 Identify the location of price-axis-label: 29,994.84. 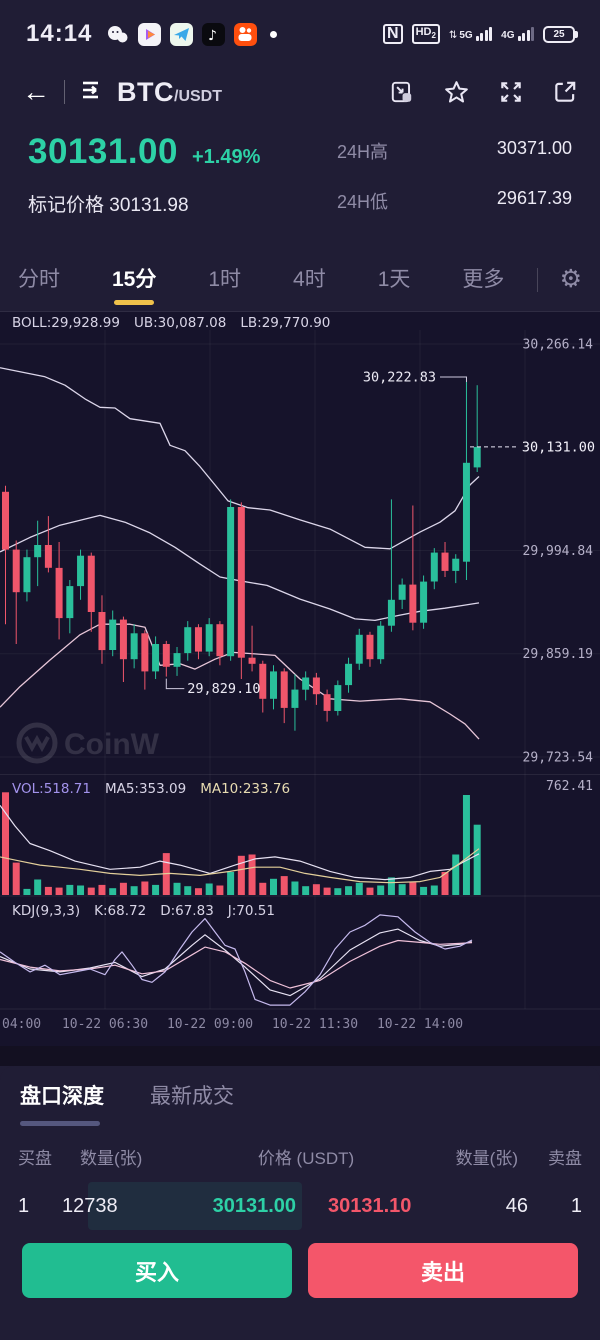
(558, 551).